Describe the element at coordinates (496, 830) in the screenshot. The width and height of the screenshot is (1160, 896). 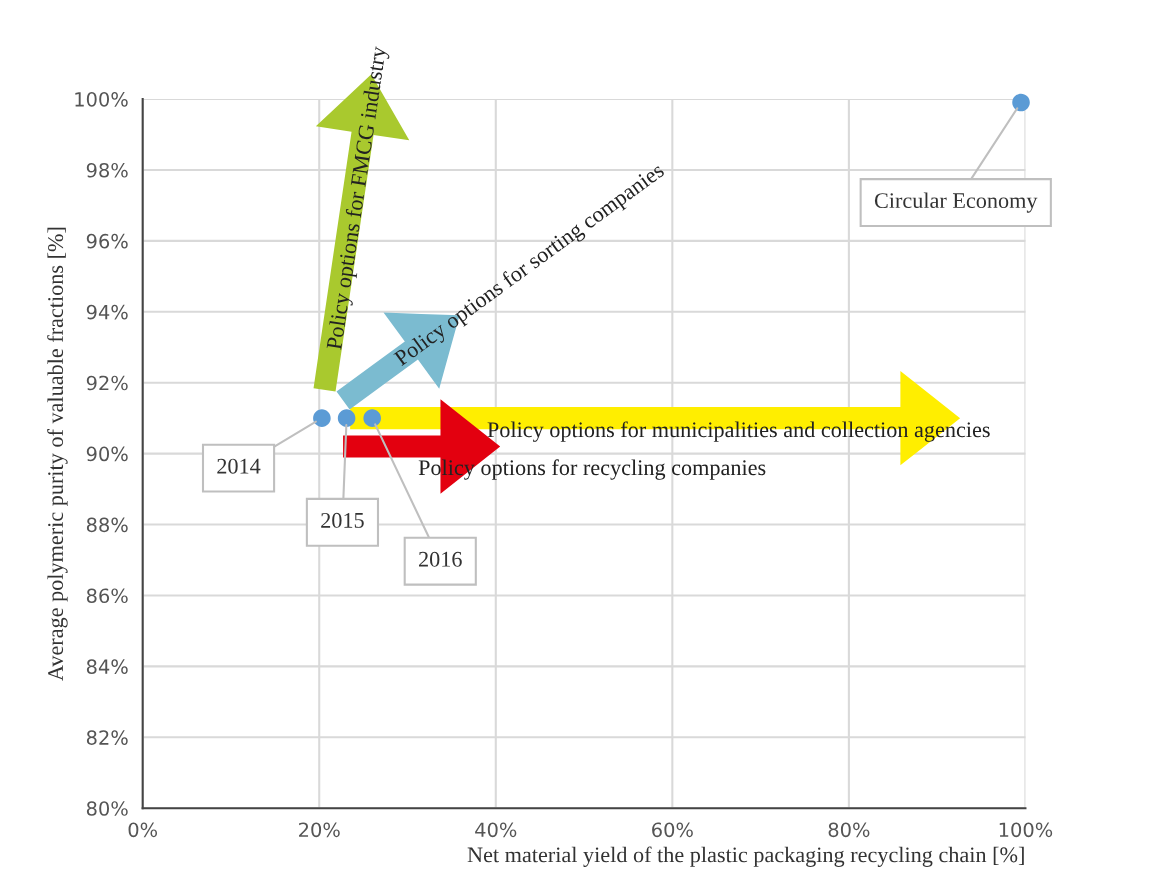
I see `x-tick-label: 40%` at that location.